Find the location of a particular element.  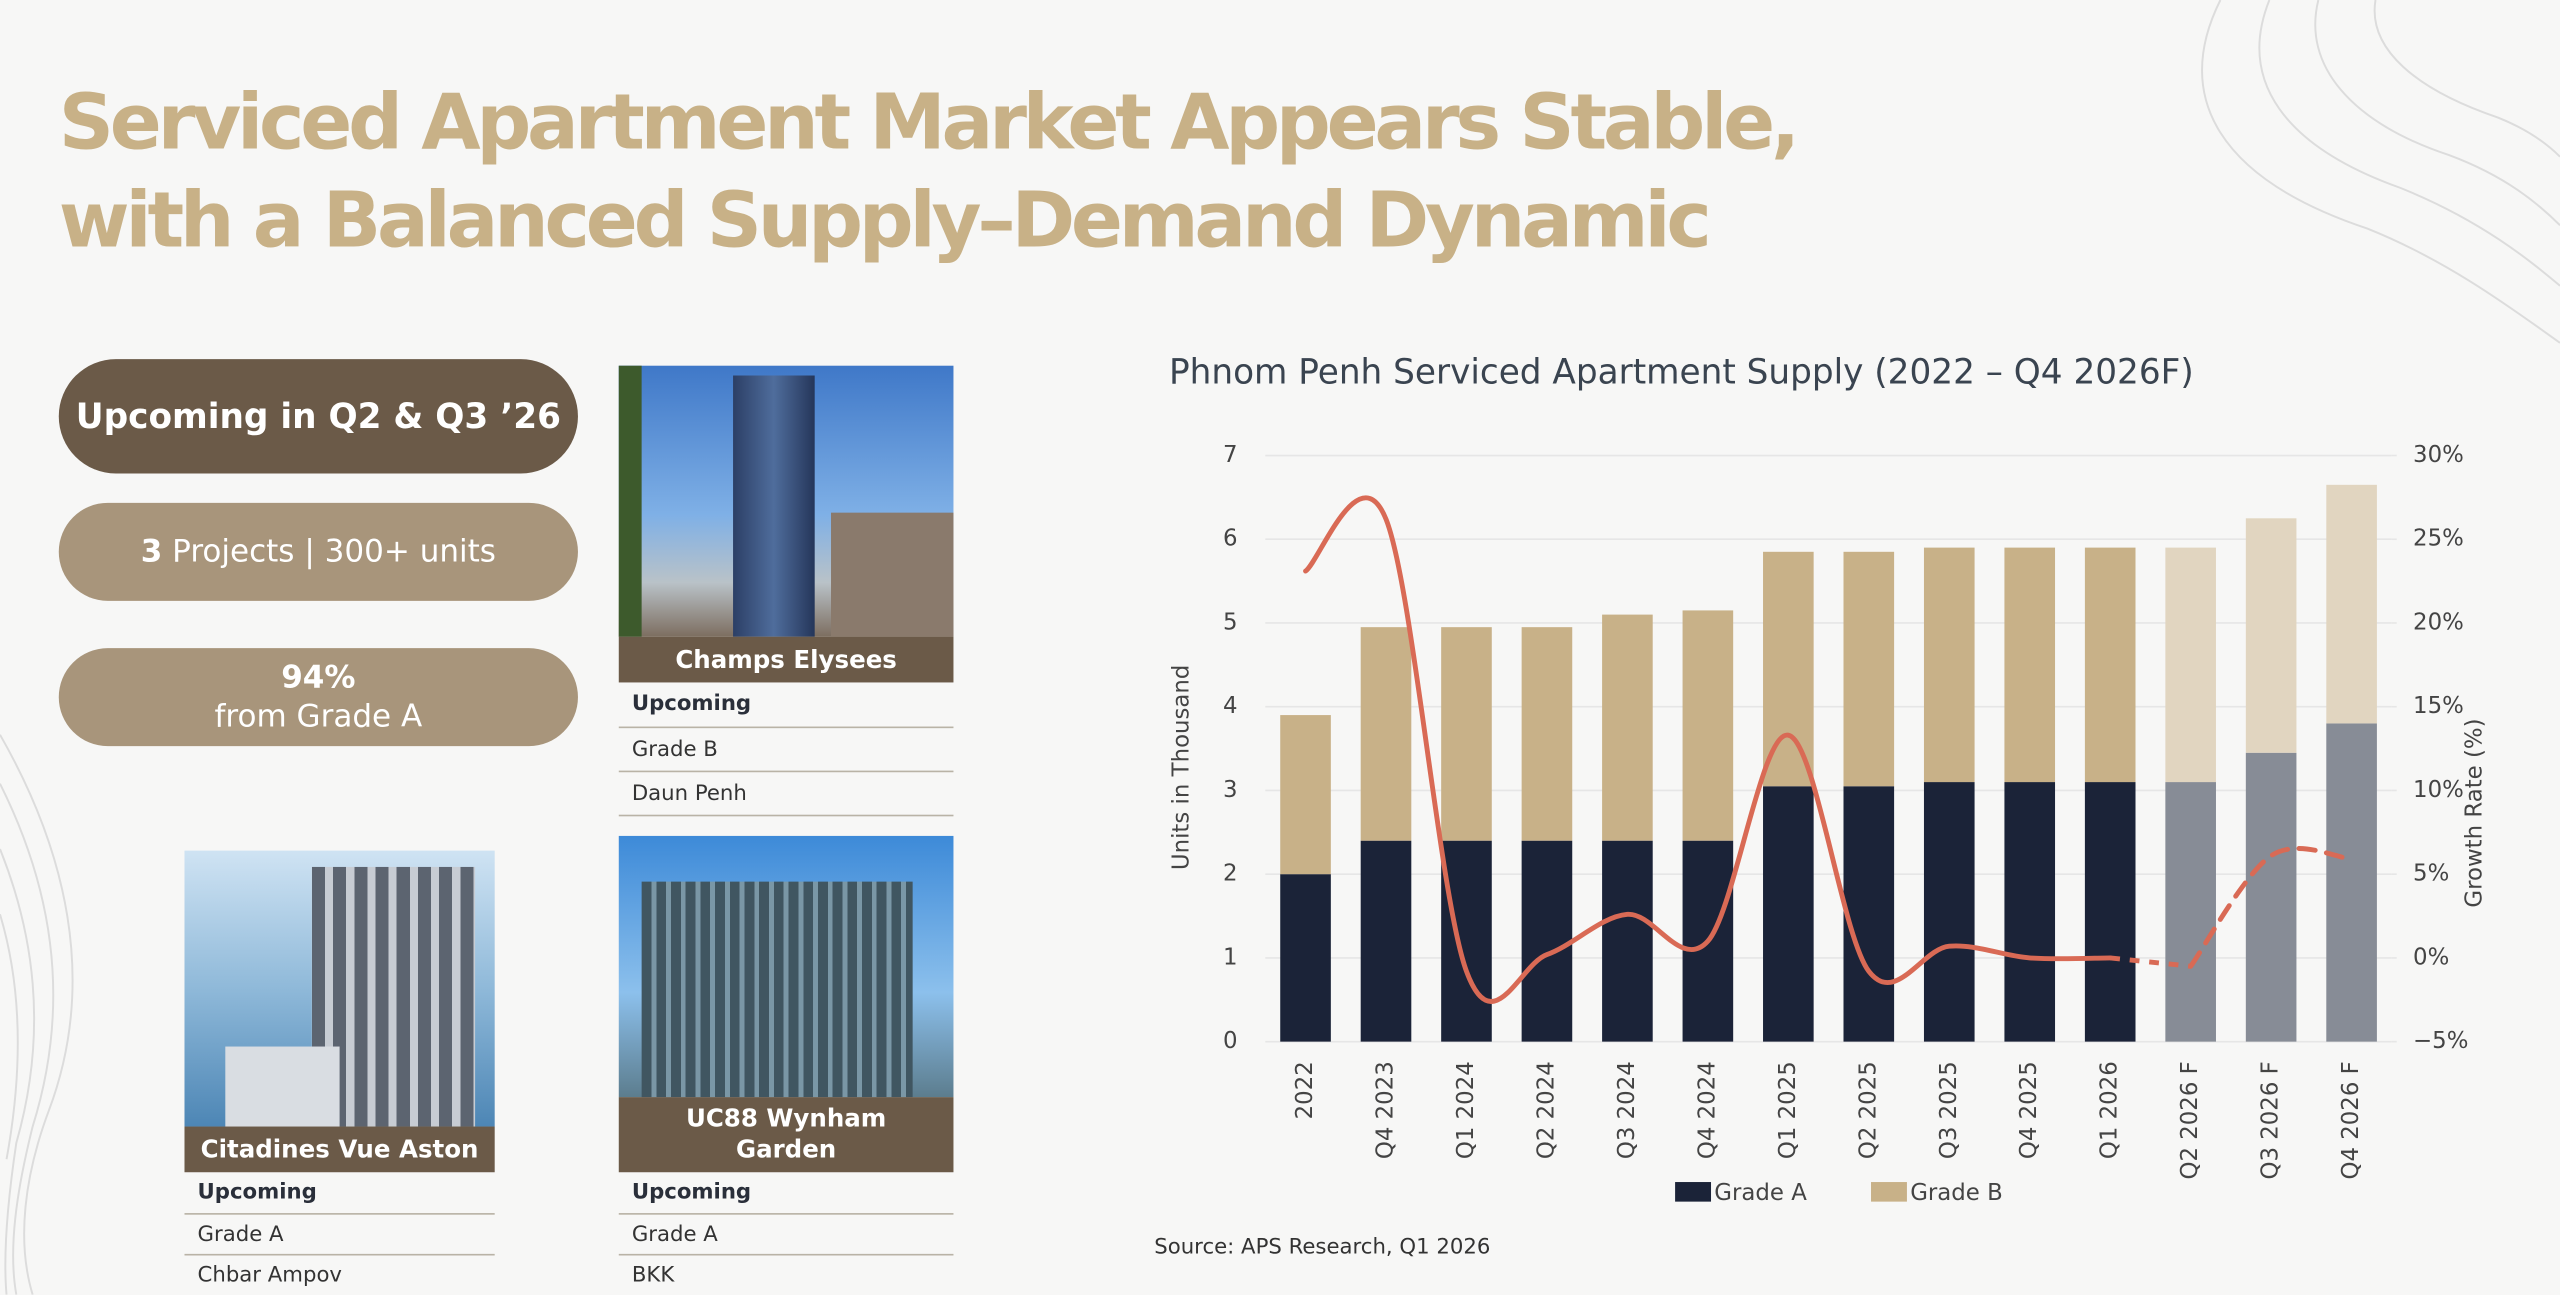

project-location: BKK is located at coordinates (786, 1275).